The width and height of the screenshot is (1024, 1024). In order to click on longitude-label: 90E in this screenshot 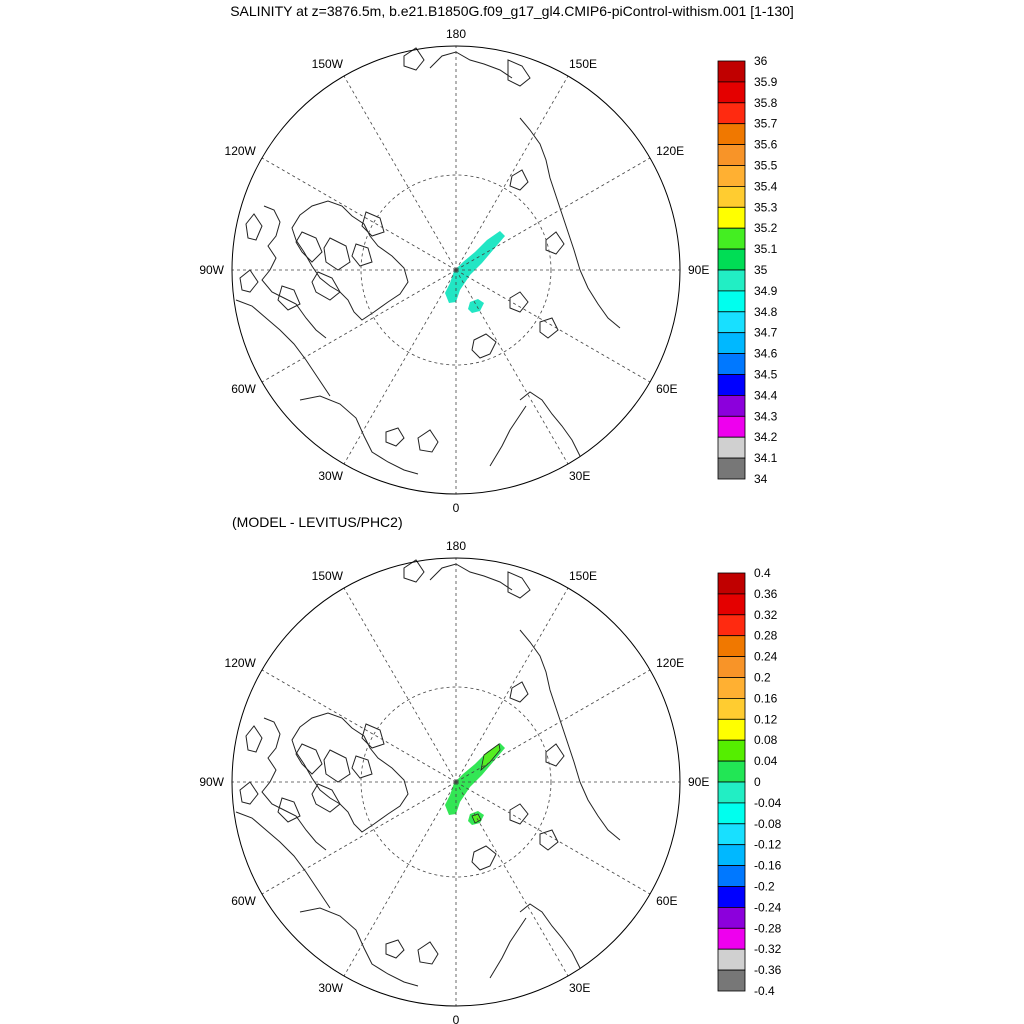, I will do `click(698, 270)`.